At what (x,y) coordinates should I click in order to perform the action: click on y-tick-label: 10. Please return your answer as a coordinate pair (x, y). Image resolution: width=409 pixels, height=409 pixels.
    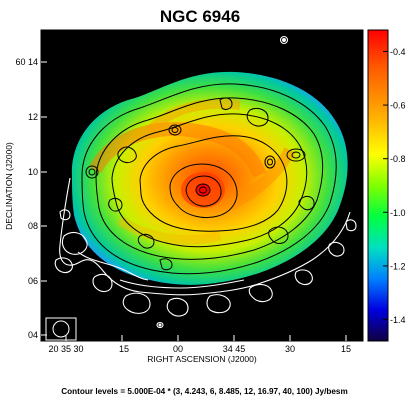
    Looking at the image, I should click on (33, 172).